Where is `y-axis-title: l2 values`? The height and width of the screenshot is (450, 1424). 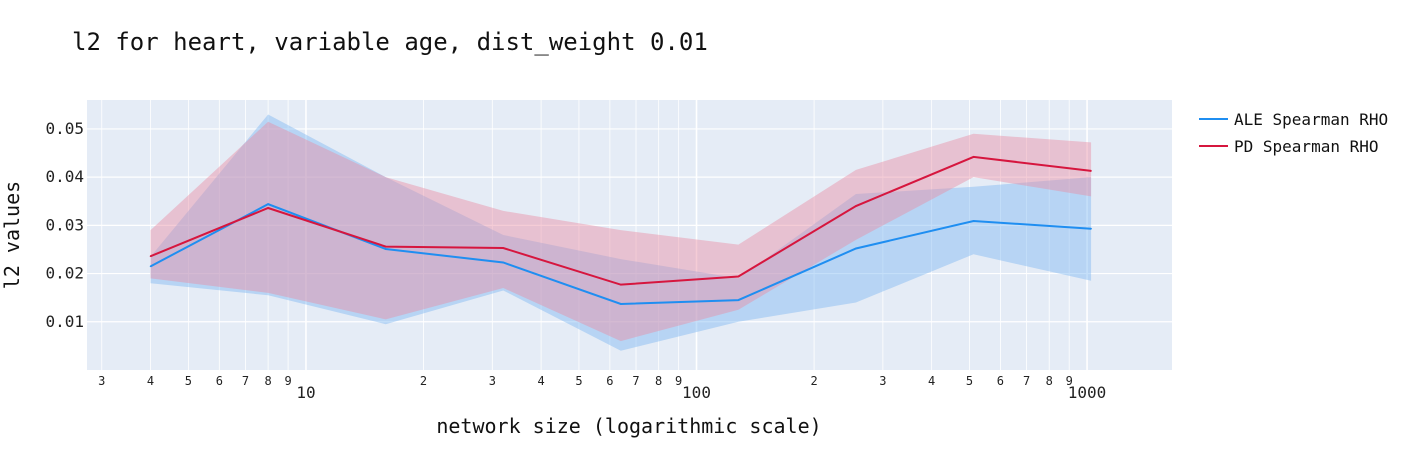 y-axis-title: l2 values is located at coordinates (12, 235).